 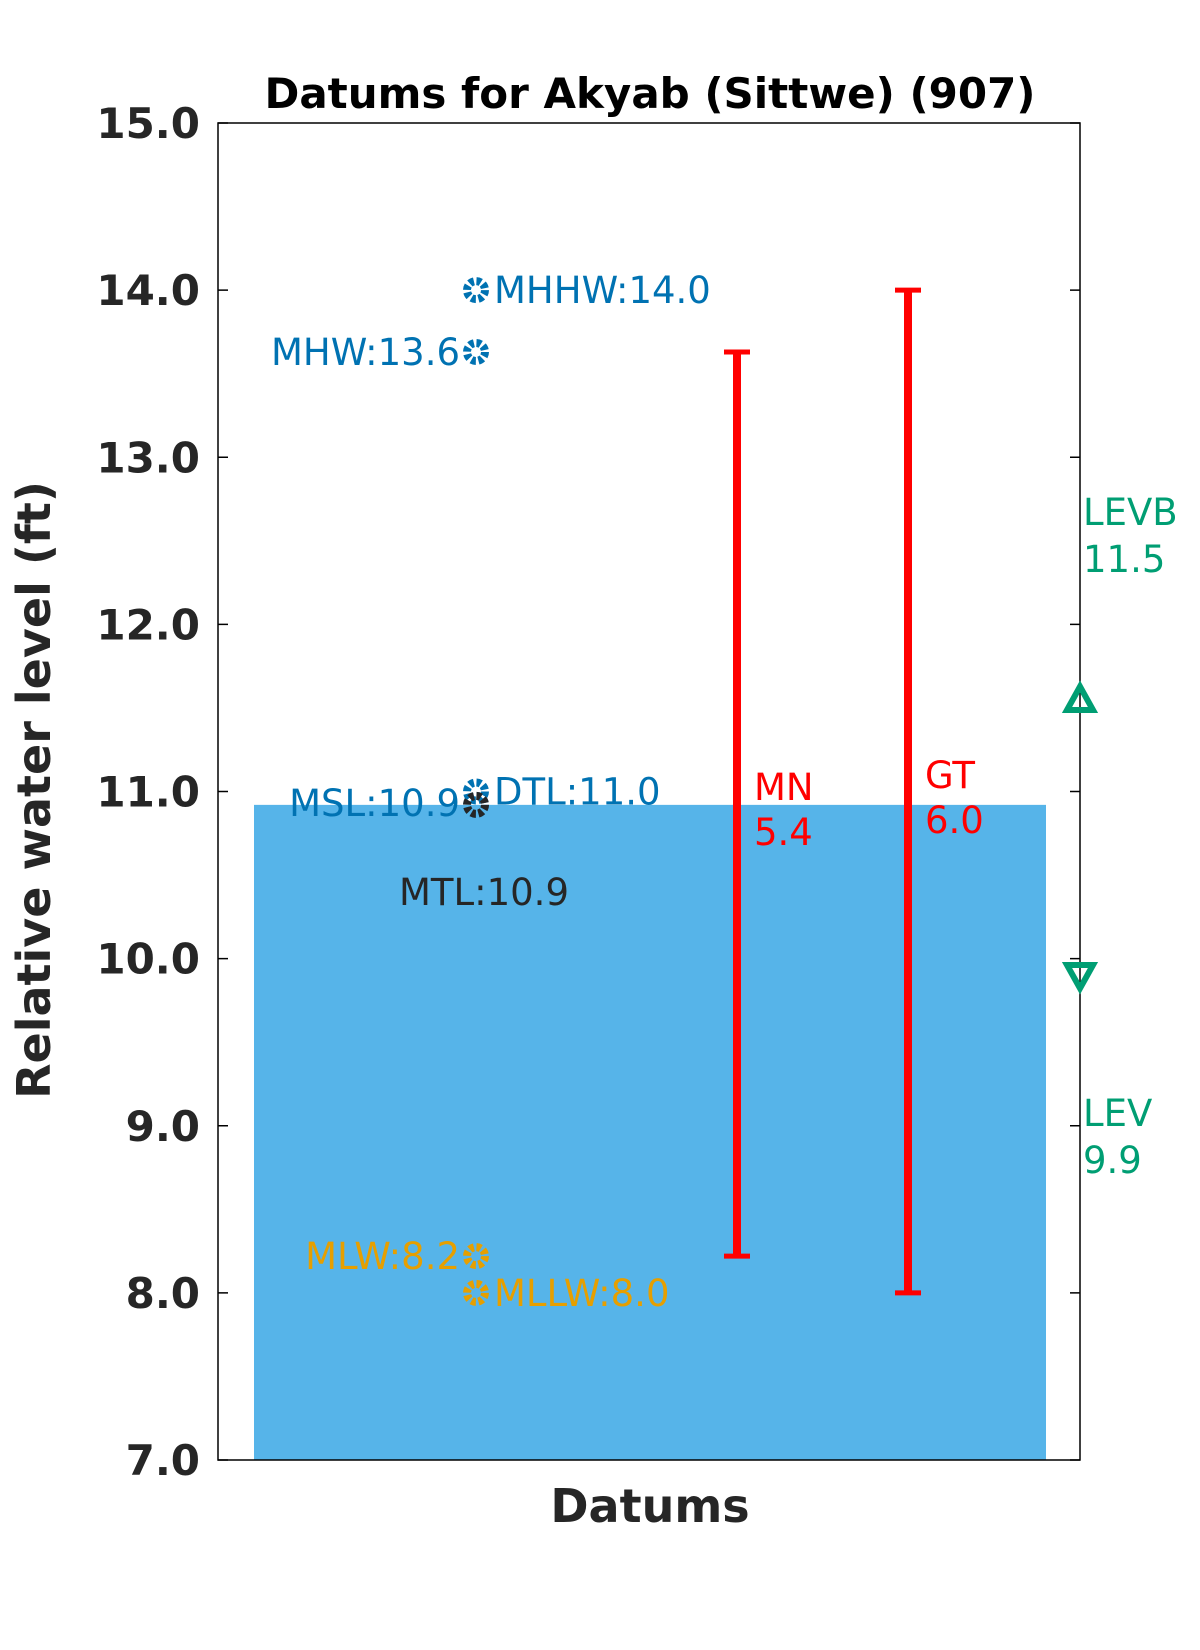 I want to click on datum-point-msl: MSL:10.9, so click(x=389, y=803).